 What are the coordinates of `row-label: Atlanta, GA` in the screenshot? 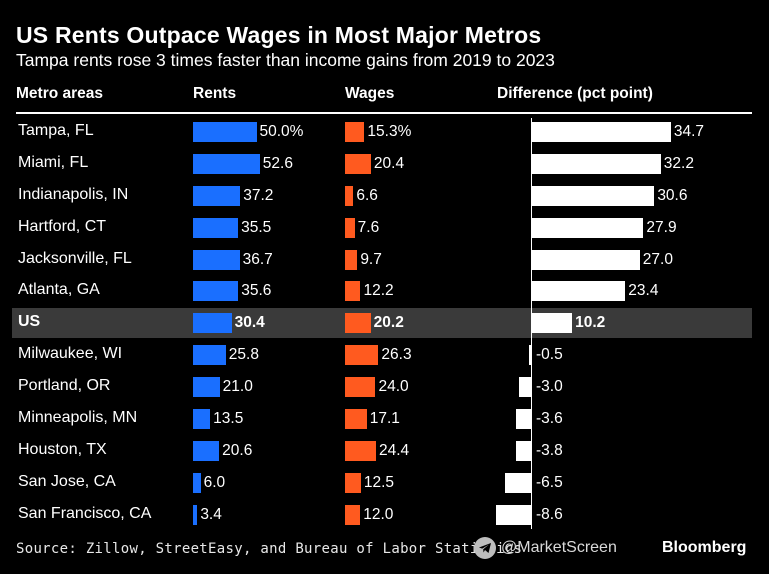 It's located at (59, 290).